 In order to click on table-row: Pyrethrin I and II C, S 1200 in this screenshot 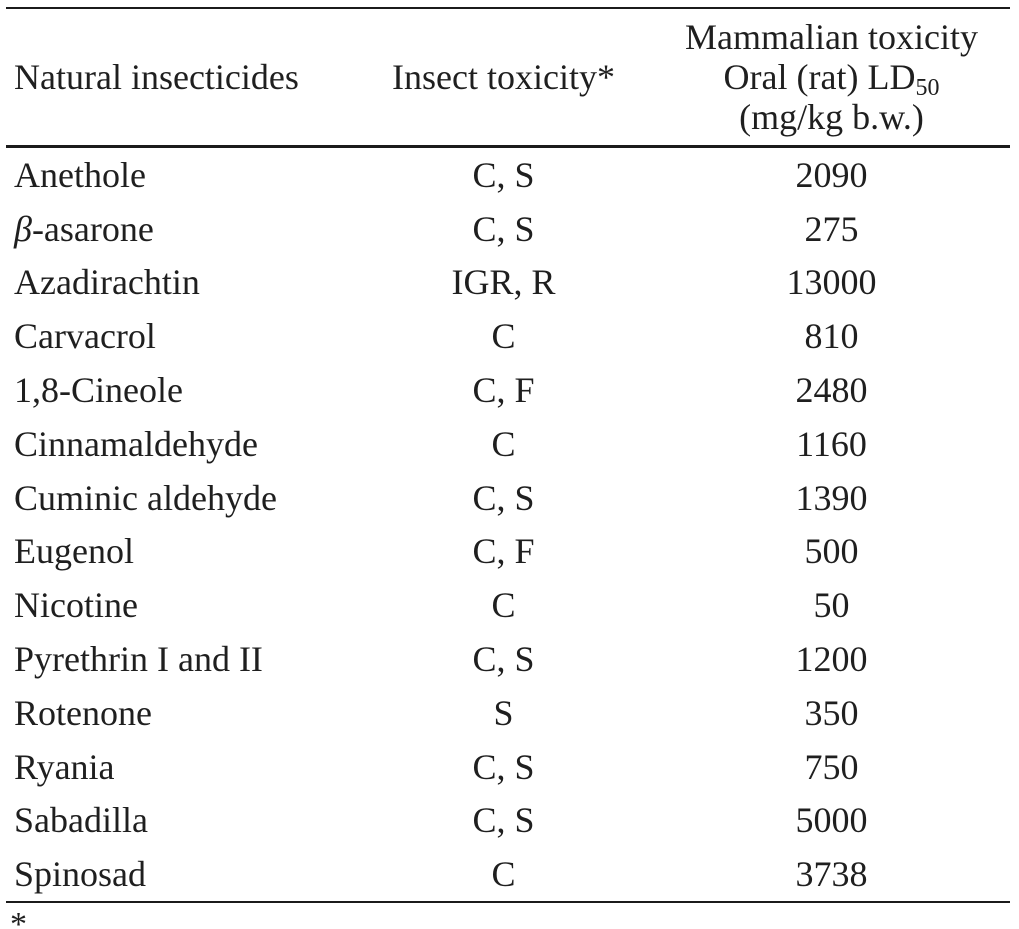, I will do `click(508, 659)`.